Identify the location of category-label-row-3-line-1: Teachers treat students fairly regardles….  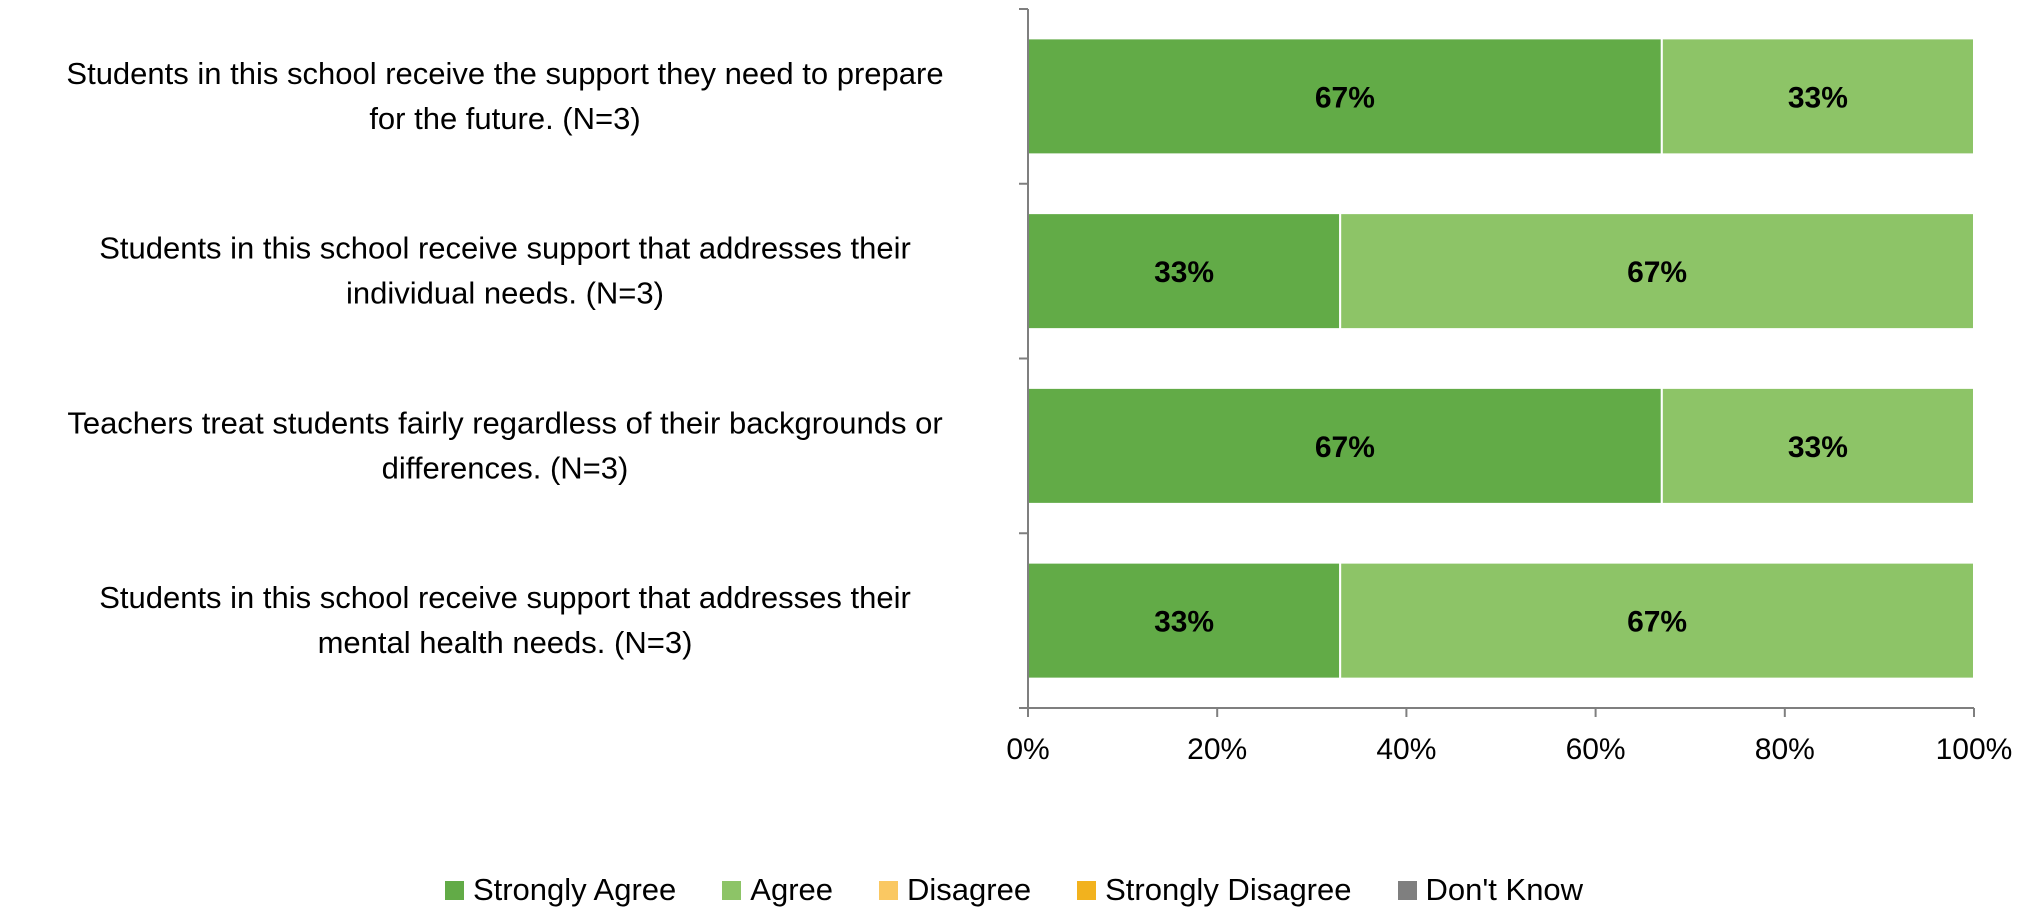
(504, 422).